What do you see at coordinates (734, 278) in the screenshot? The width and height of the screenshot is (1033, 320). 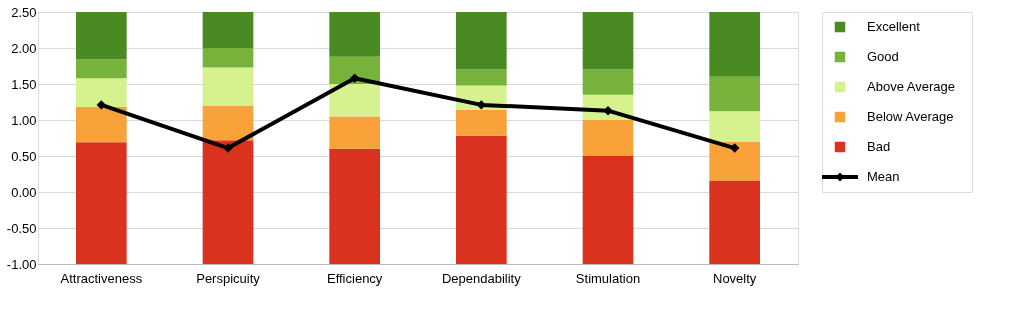 I see `x-tick-label: Novelty` at bounding box center [734, 278].